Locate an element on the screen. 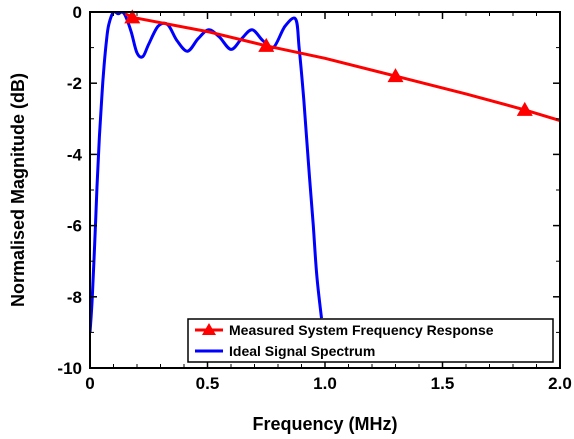 The width and height of the screenshot is (574, 439). x-tick-label: 0 is located at coordinates (89, 383).